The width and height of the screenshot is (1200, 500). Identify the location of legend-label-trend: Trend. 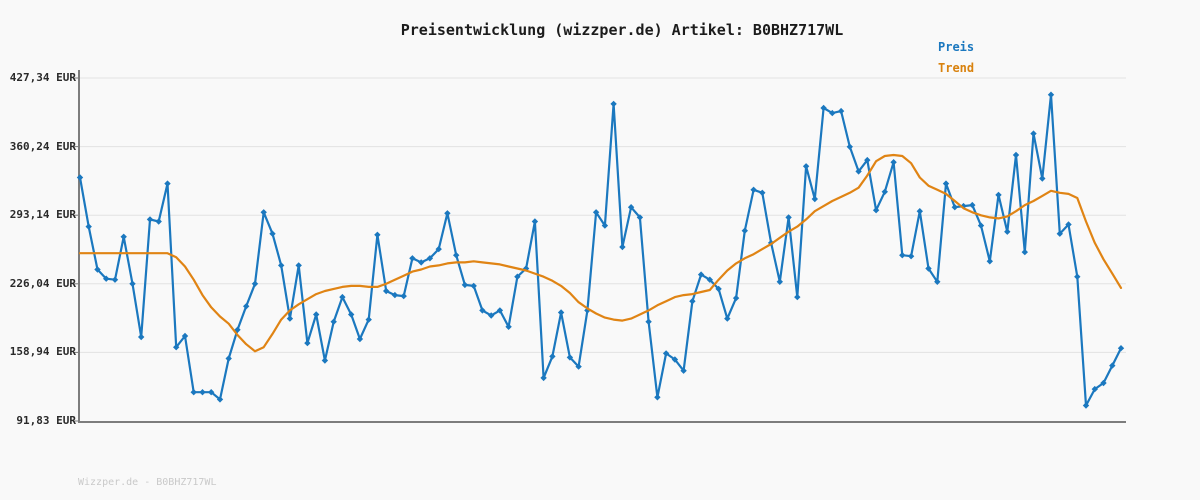
(956, 68).